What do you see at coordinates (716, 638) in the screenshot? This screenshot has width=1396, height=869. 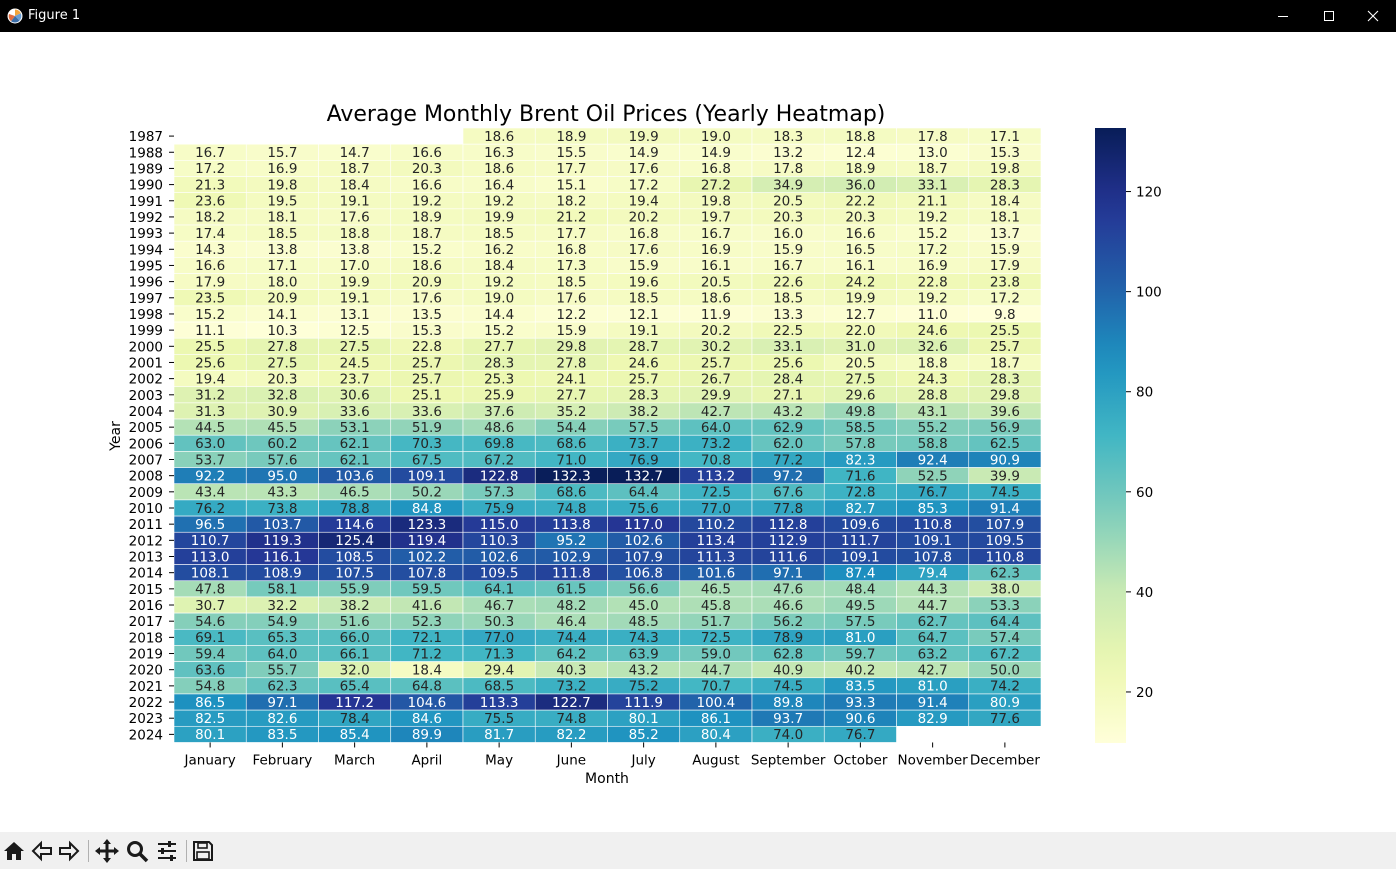 I see `cell-value-label: 72.5` at bounding box center [716, 638].